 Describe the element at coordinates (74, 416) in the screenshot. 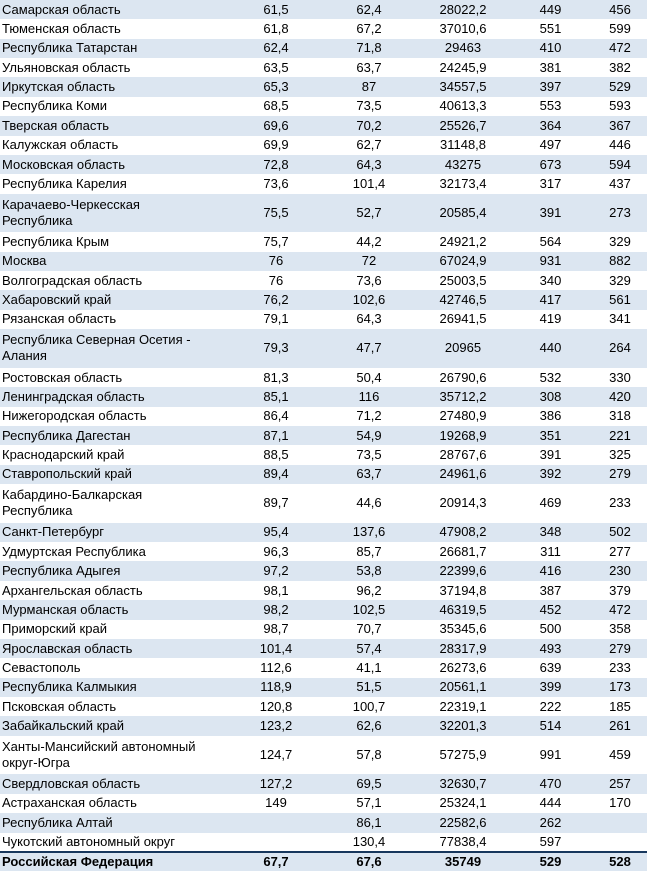

I see `region-name-cell: Нижегородская область` at that location.